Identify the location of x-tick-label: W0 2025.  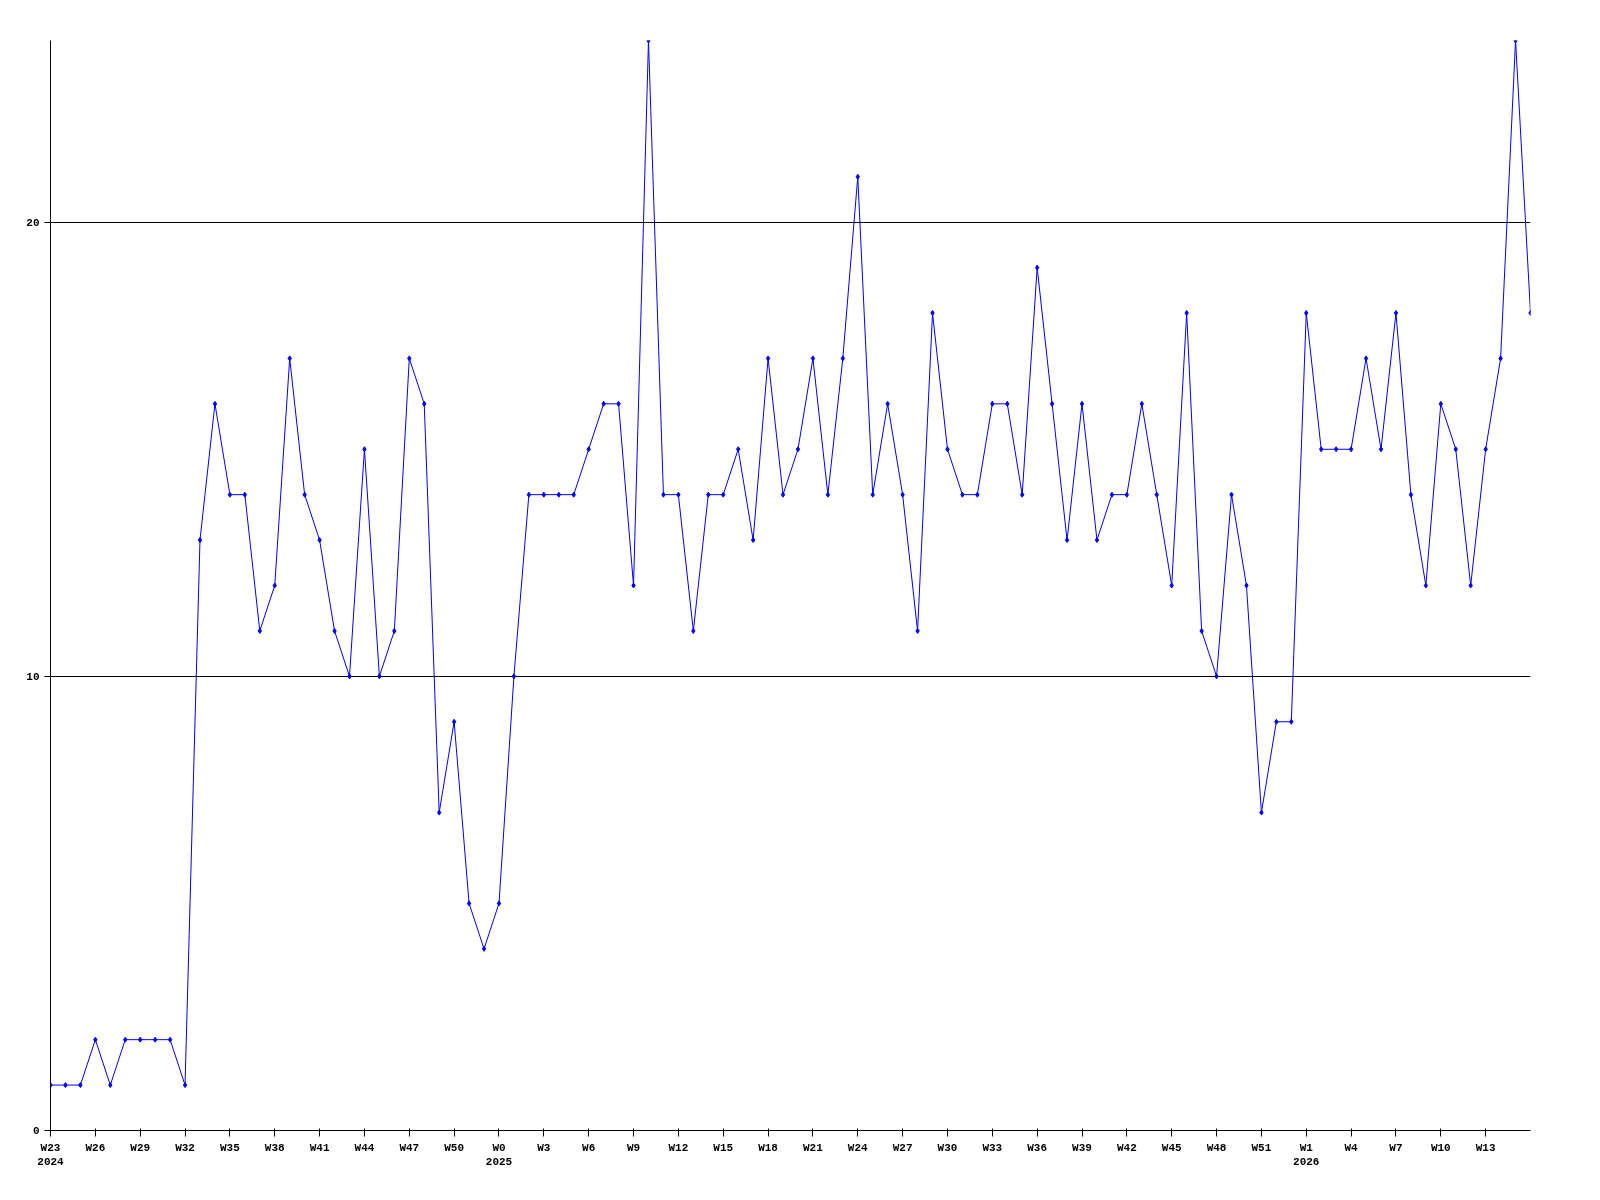
(499, 1154).